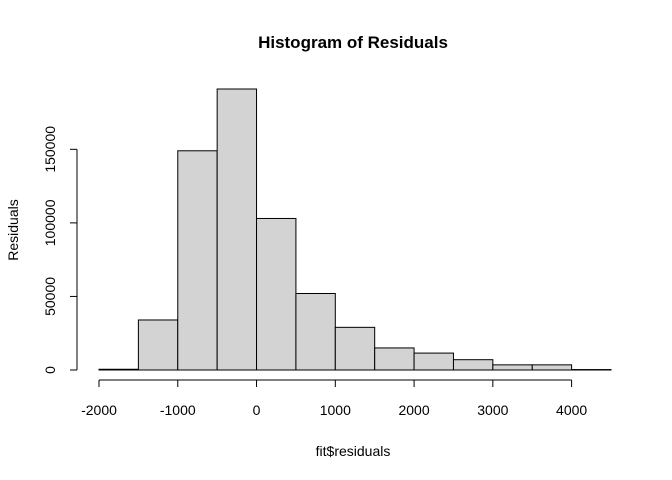  What do you see at coordinates (13, 229) in the screenshot?
I see `y-axis-label: Residuals` at bounding box center [13, 229].